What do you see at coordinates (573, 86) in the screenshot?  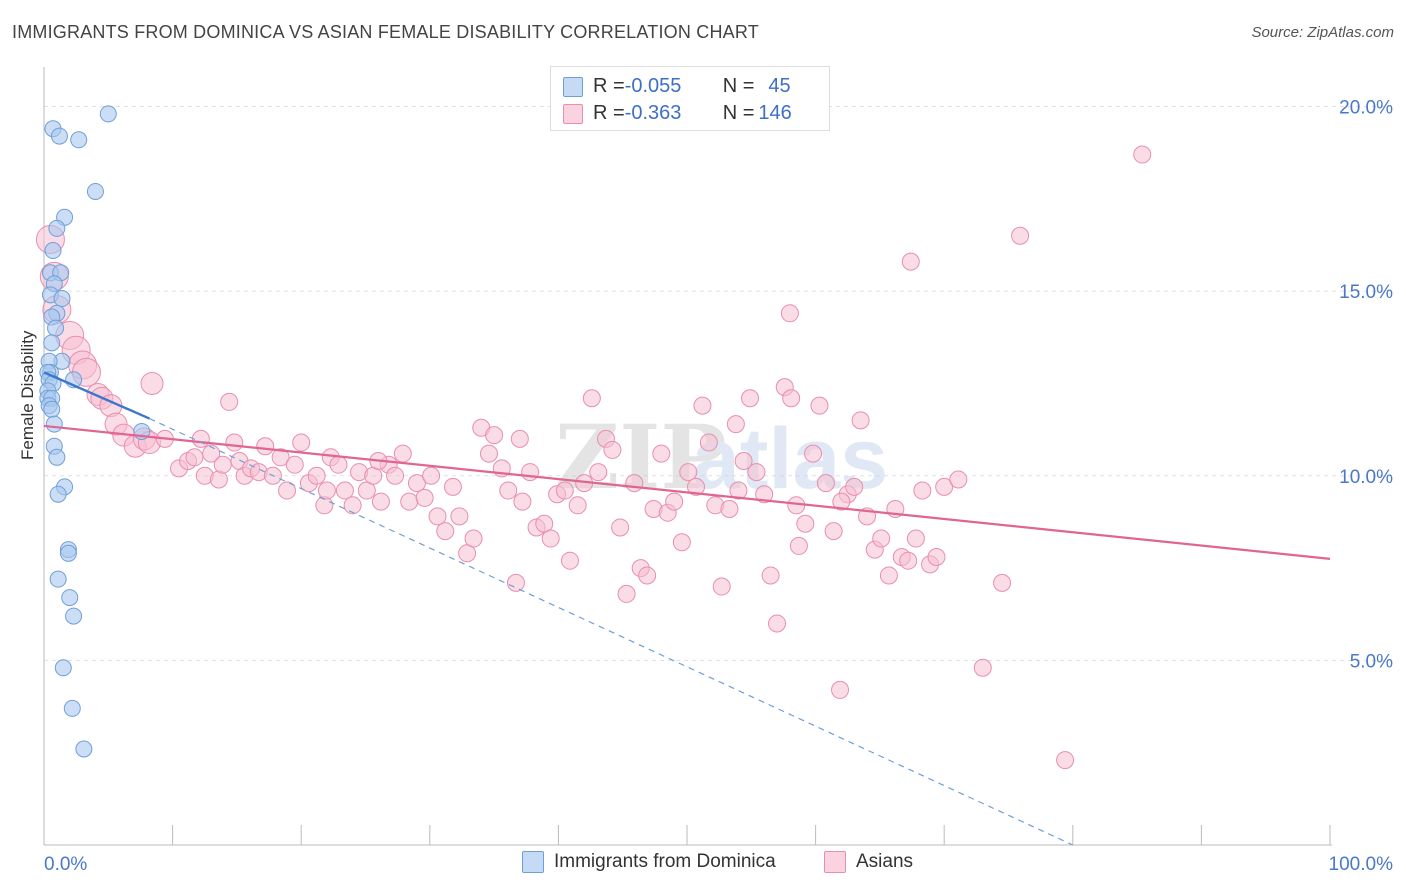 I see `legend-swatch-blue` at bounding box center [573, 86].